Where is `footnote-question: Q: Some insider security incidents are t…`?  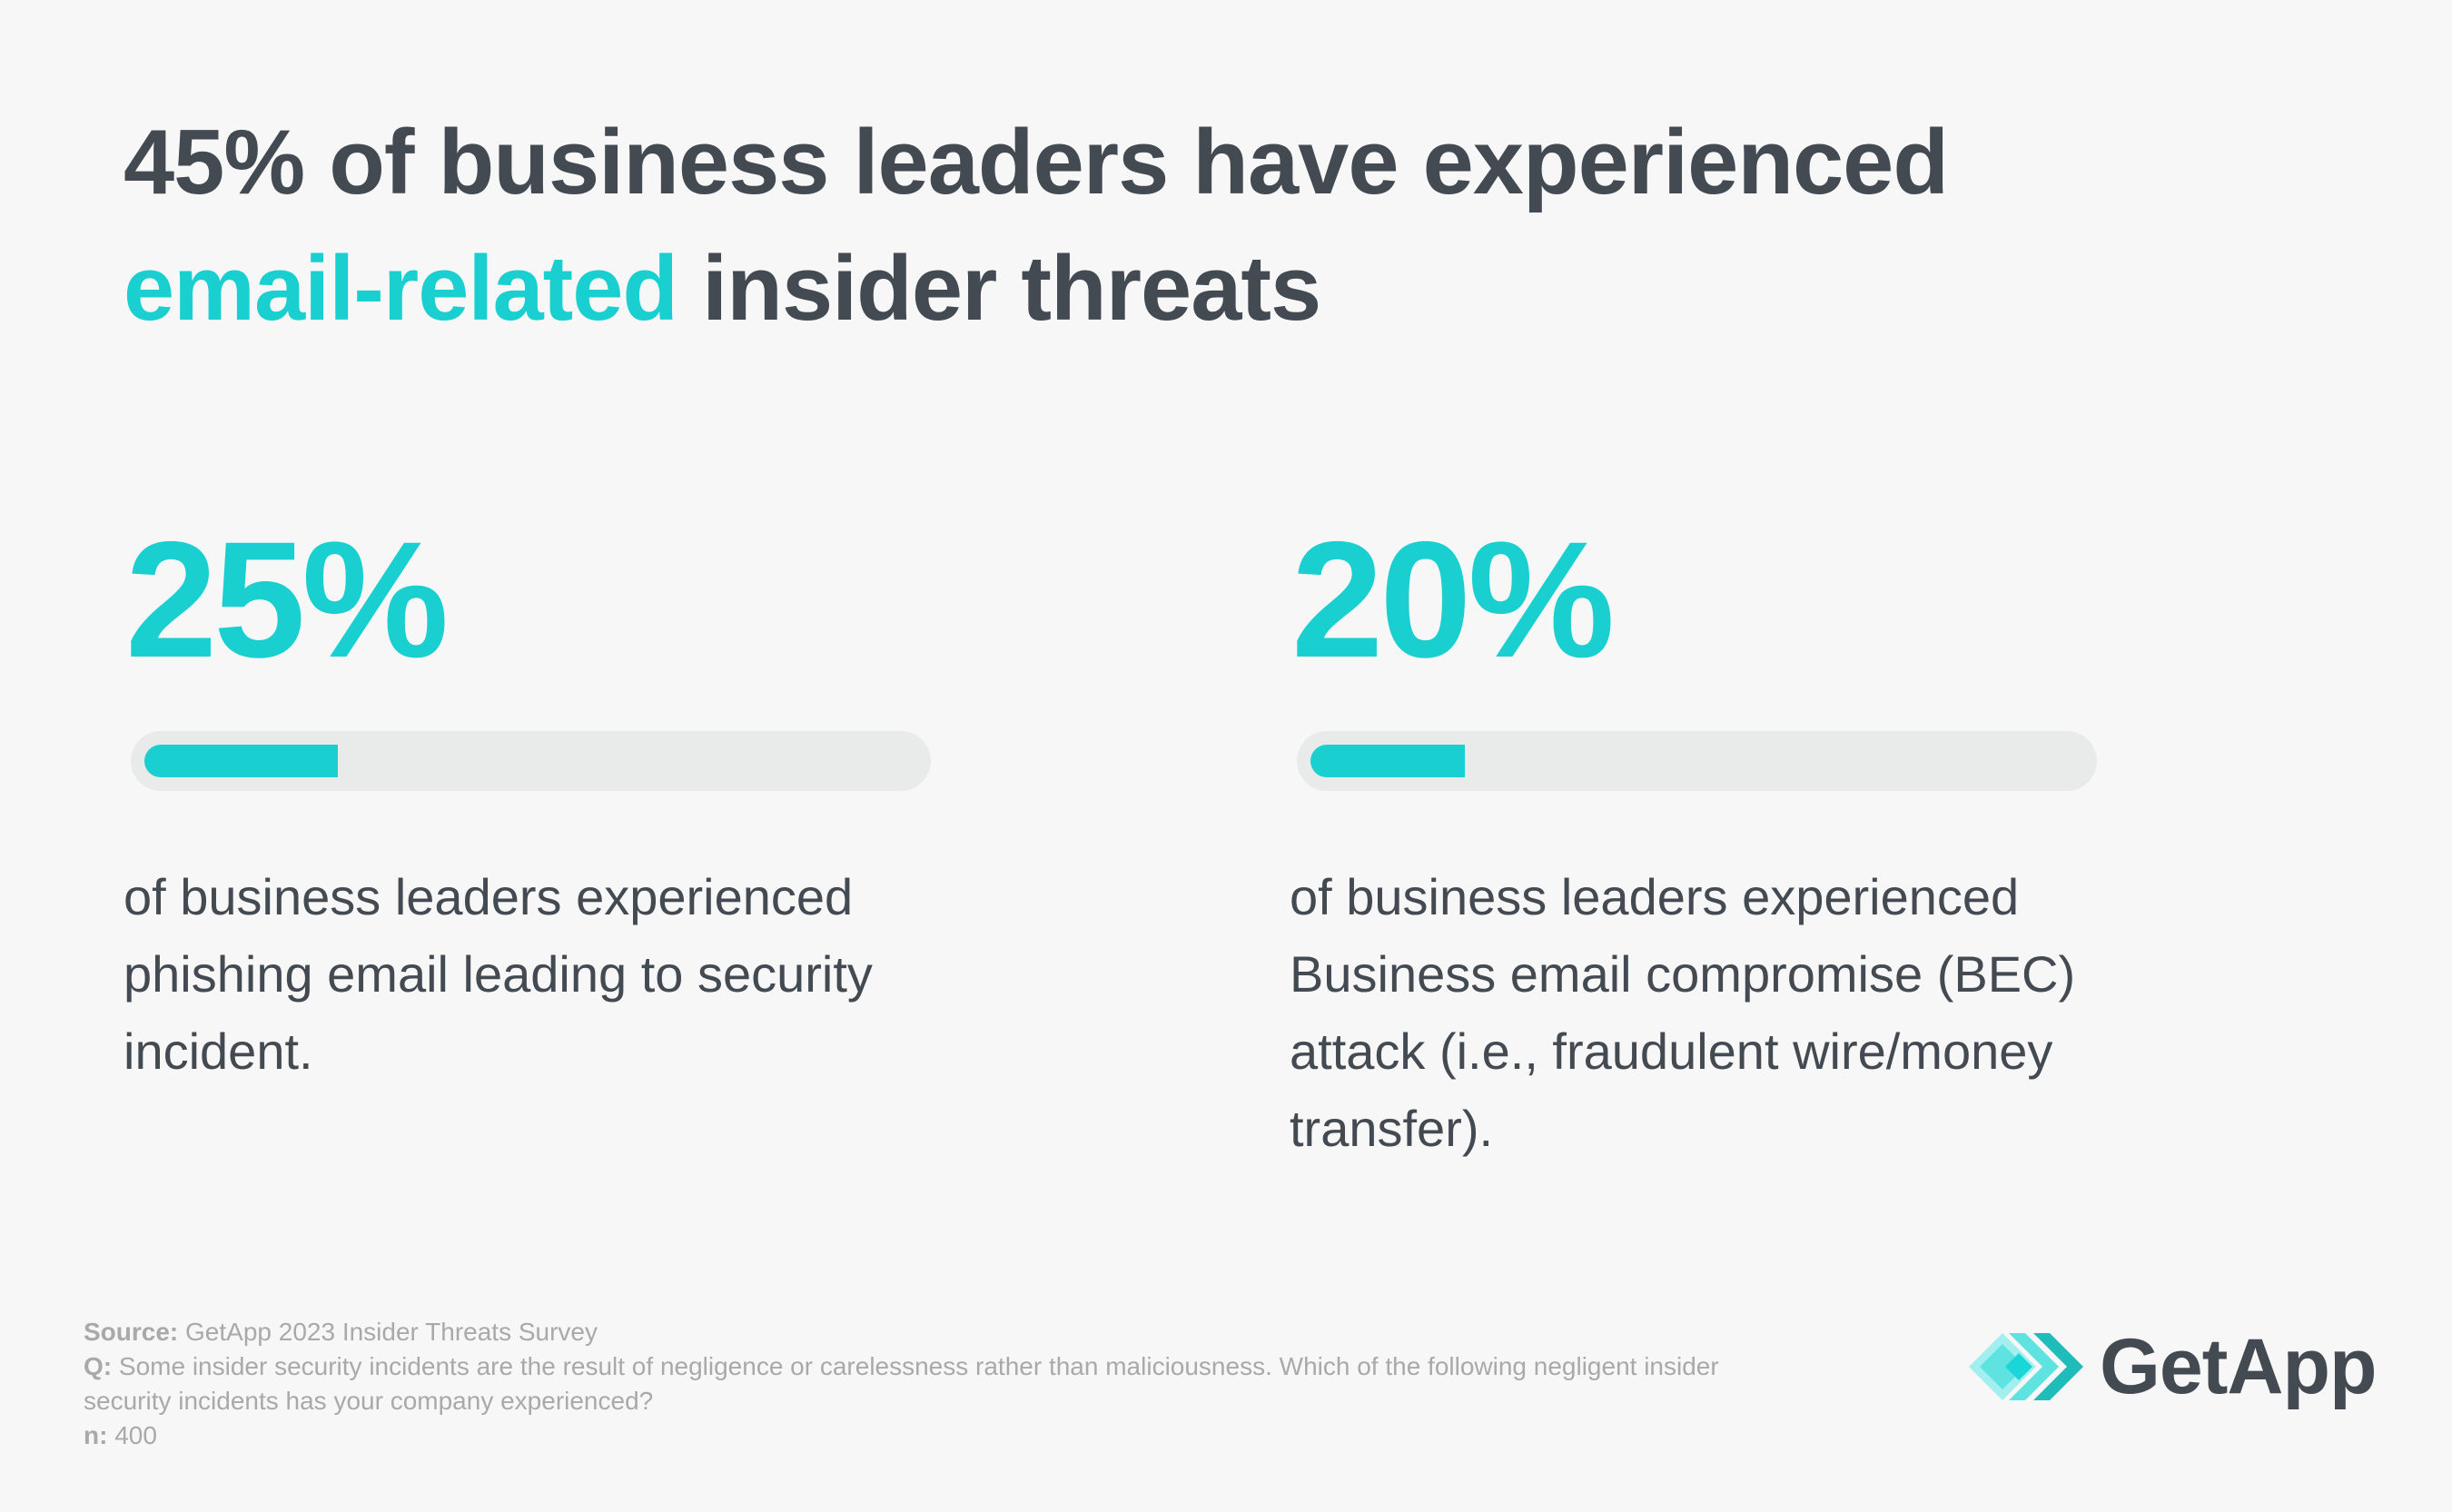
footnote-question: Q: Some insider security incidents are t… is located at coordinates (946, 1384).